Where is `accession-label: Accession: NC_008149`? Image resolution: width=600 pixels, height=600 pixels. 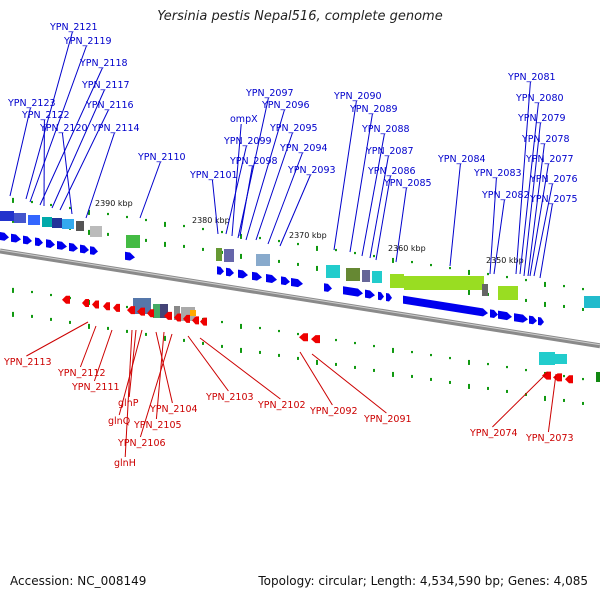 accession-label: Accession: NC_008149 is located at coordinates (78, 581).